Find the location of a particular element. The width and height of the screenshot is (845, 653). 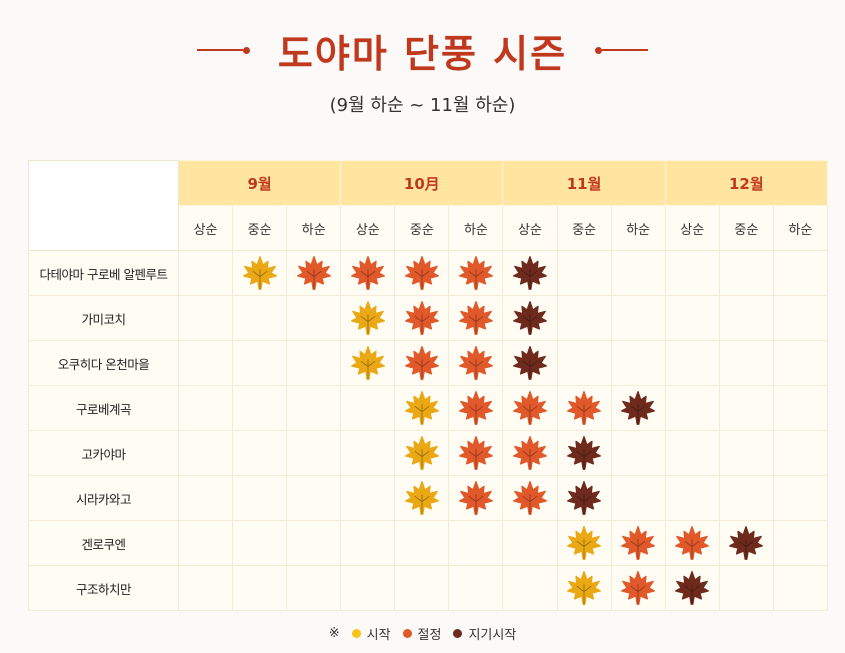

month-header: 10月 is located at coordinates (422, 183).